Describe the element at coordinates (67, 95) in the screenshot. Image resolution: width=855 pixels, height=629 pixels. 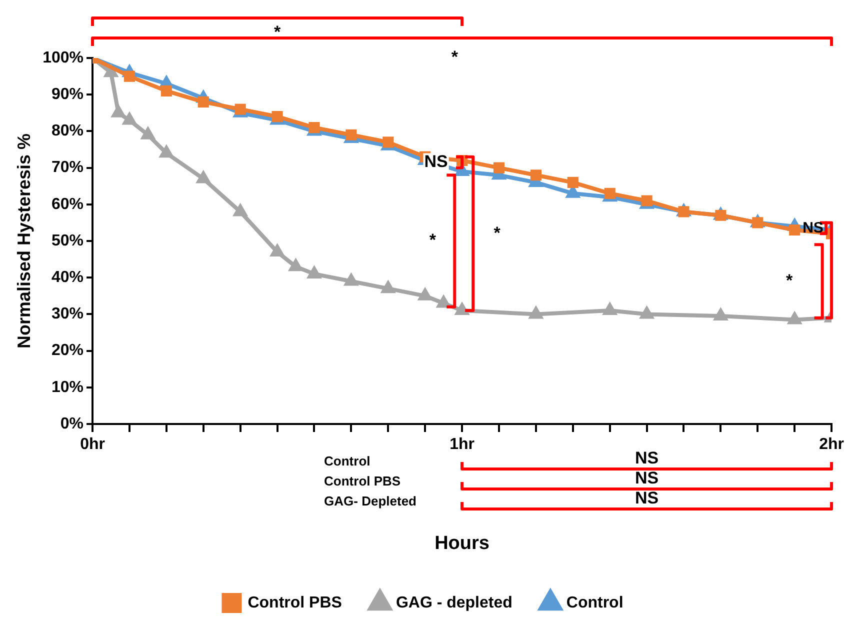
I see `y-tick-label: 90%` at that location.